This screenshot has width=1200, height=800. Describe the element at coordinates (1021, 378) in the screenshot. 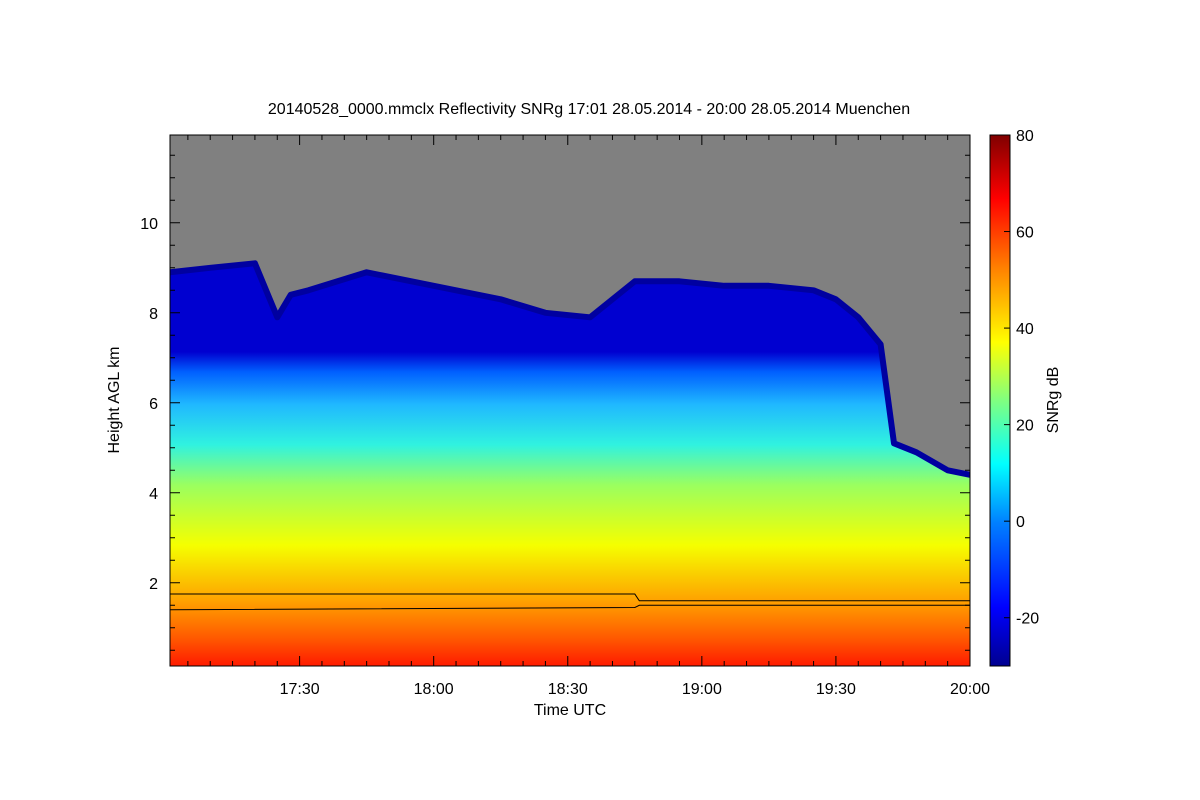

I see `colorbar-ticks: -20 0 20 40 60 80` at that location.